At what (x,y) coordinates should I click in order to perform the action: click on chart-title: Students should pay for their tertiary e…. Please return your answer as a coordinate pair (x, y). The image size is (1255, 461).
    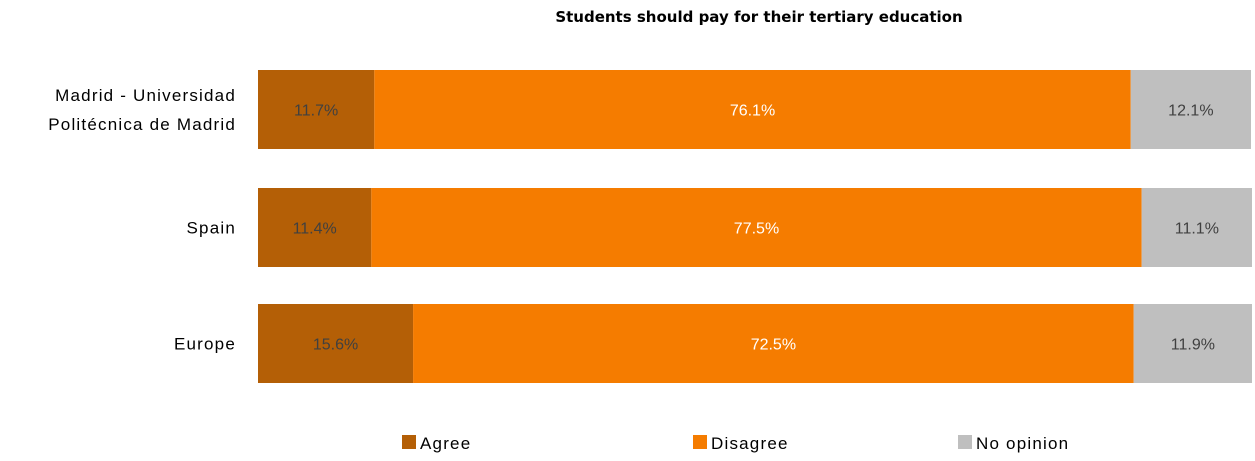
    Looking at the image, I should click on (758, 17).